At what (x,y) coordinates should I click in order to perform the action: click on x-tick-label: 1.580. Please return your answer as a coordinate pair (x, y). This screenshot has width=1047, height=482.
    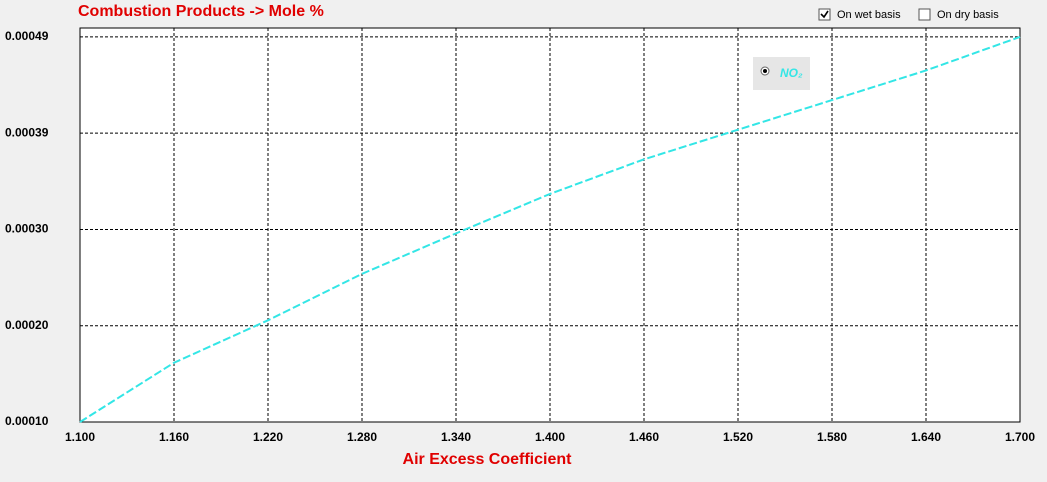
    Looking at the image, I should click on (832, 437).